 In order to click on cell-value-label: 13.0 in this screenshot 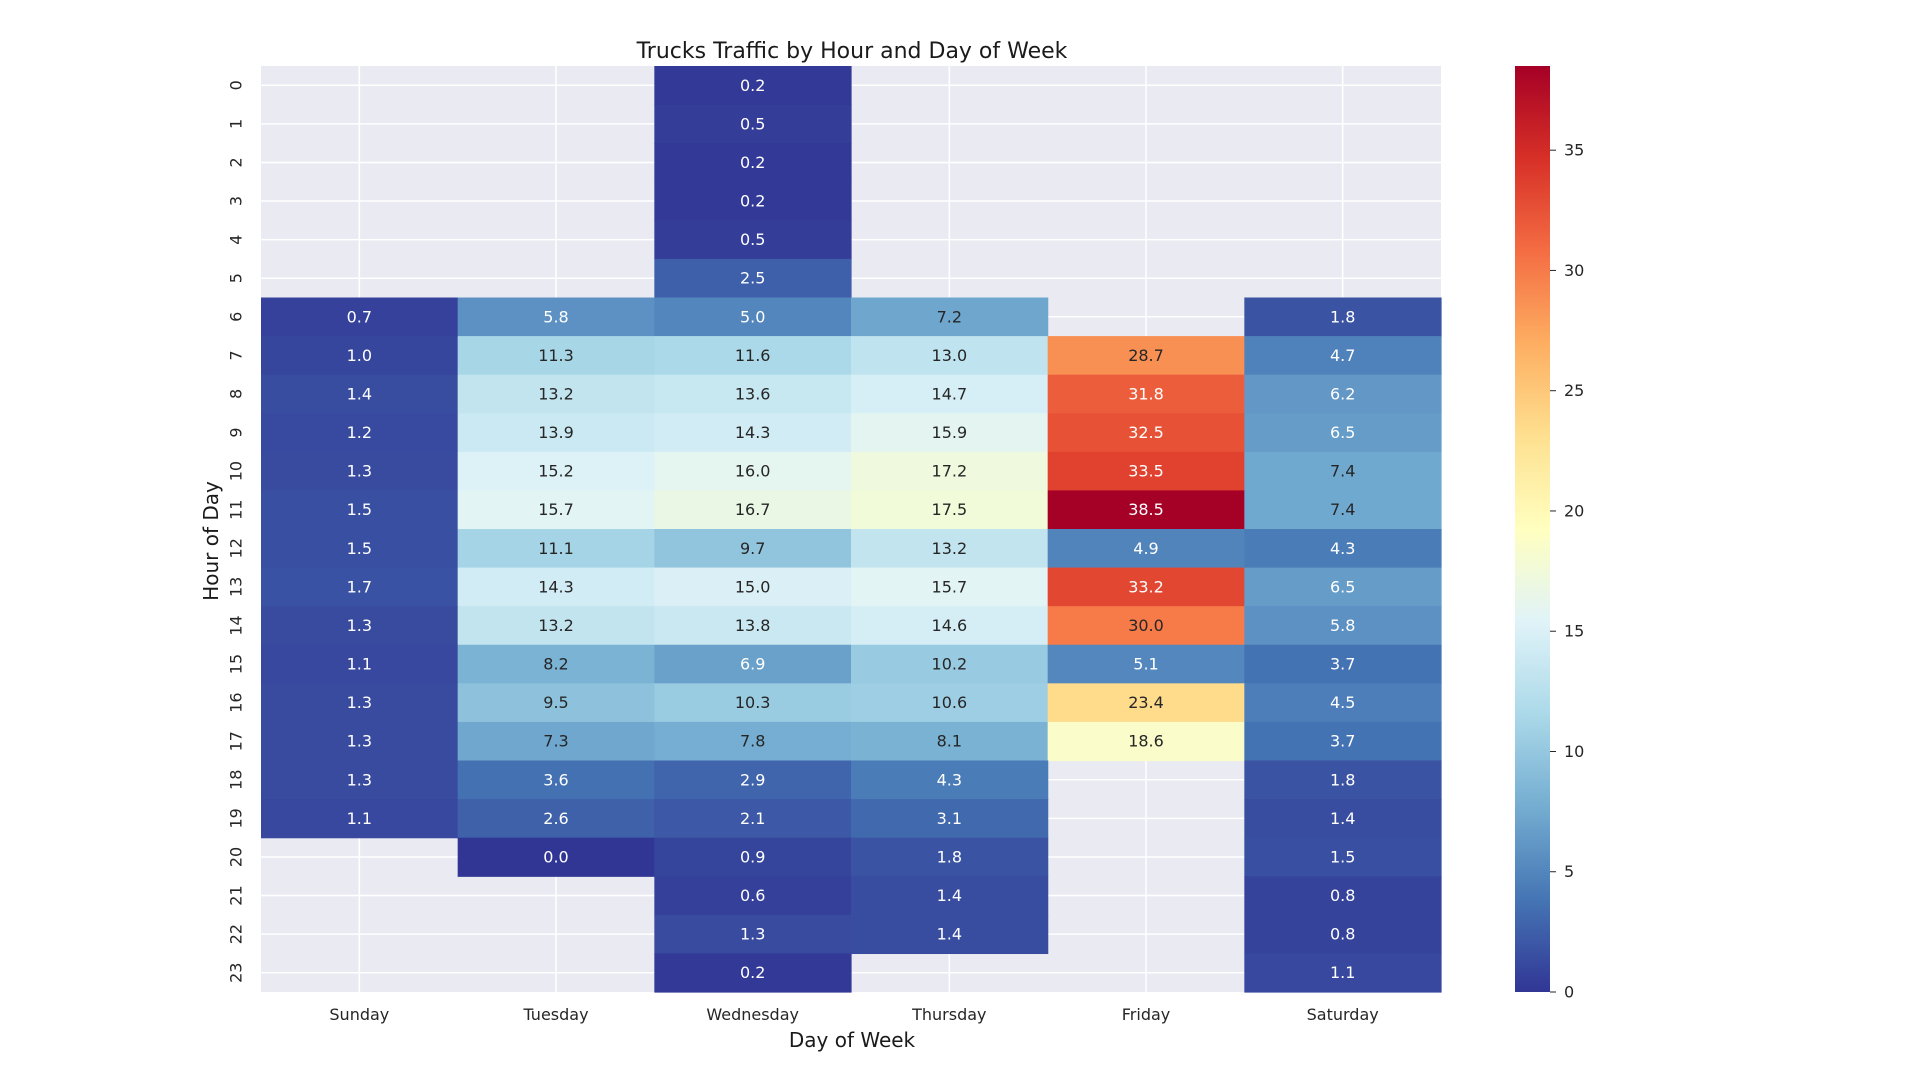, I will do `click(950, 355)`.